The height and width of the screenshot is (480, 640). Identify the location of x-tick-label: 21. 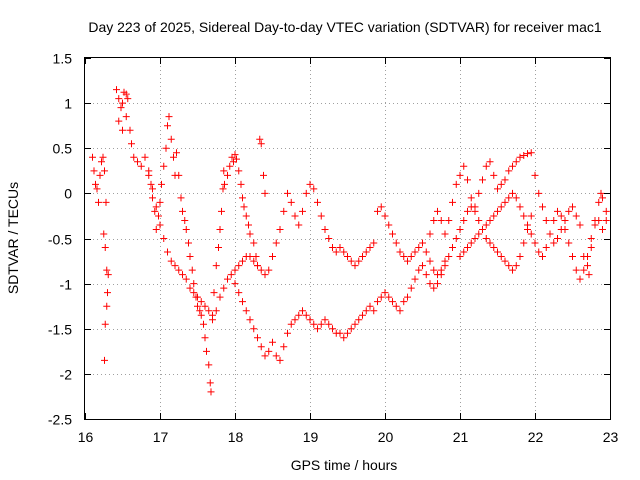
(461, 437).